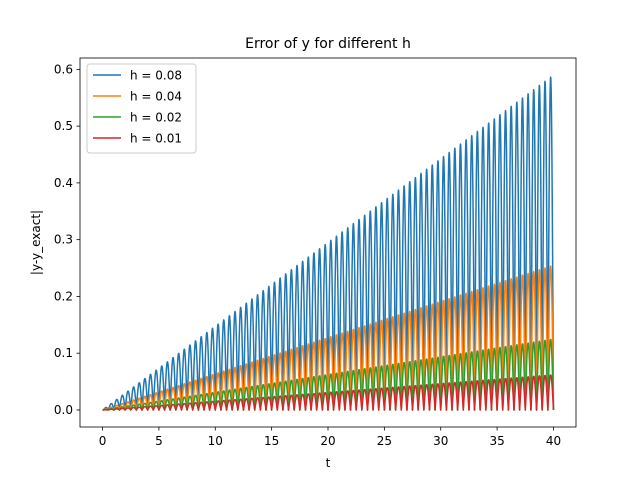 The image size is (640, 480). I want to click on y-tick-label: 0.4, so click(63, 183).